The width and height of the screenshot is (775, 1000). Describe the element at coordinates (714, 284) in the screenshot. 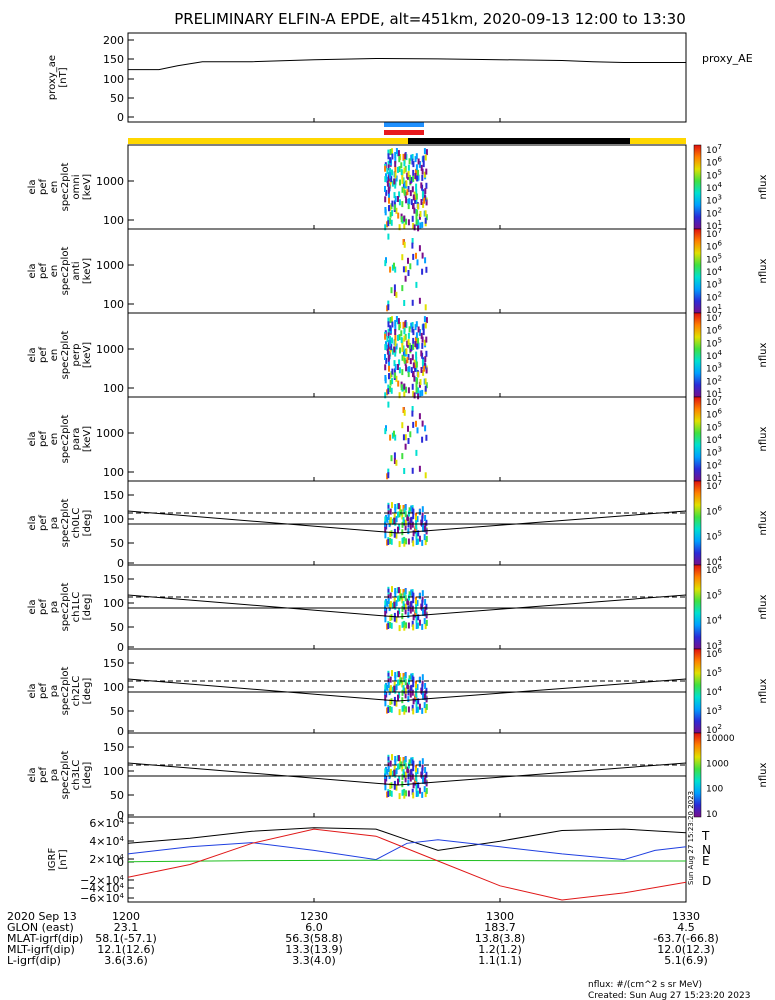

I see `colorbar-tick-label: 10³` at that location.